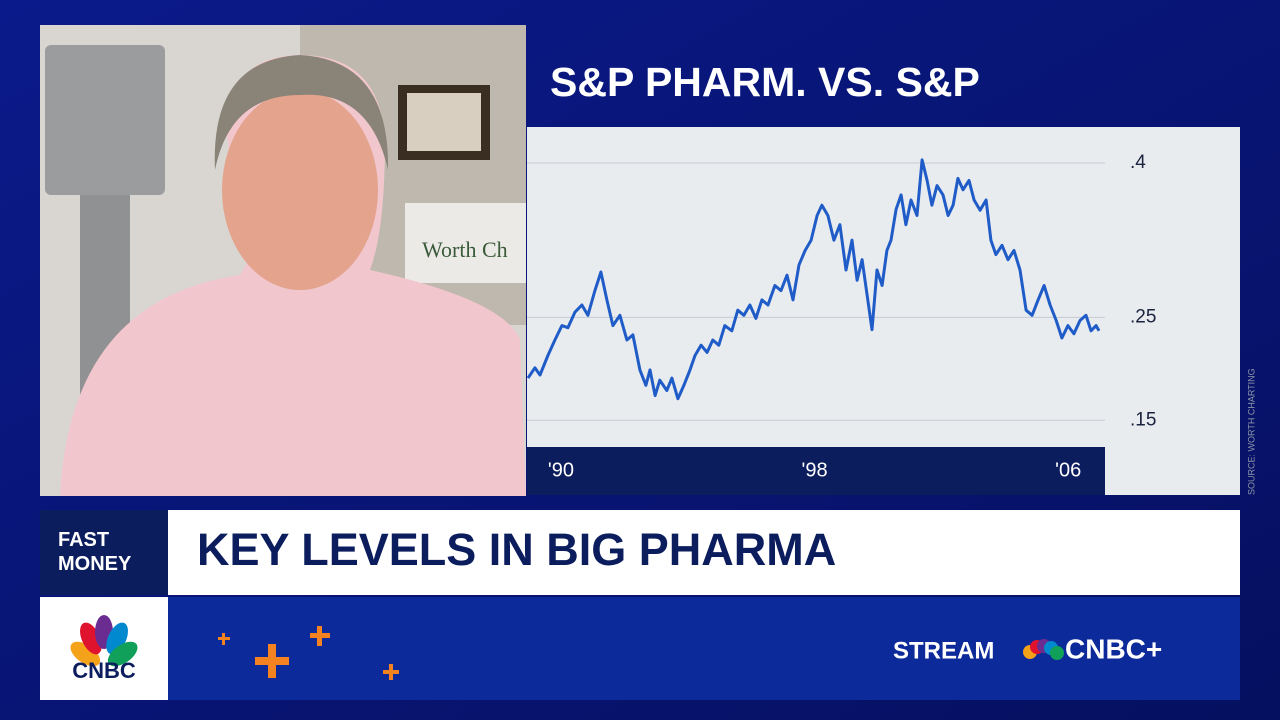 This screenshot has height=720, width=1280. Describe the element at coordinates (516, 549) in the screenshot. I see `headline: KEY LEVELS IN BIG PHARMA` at that location.